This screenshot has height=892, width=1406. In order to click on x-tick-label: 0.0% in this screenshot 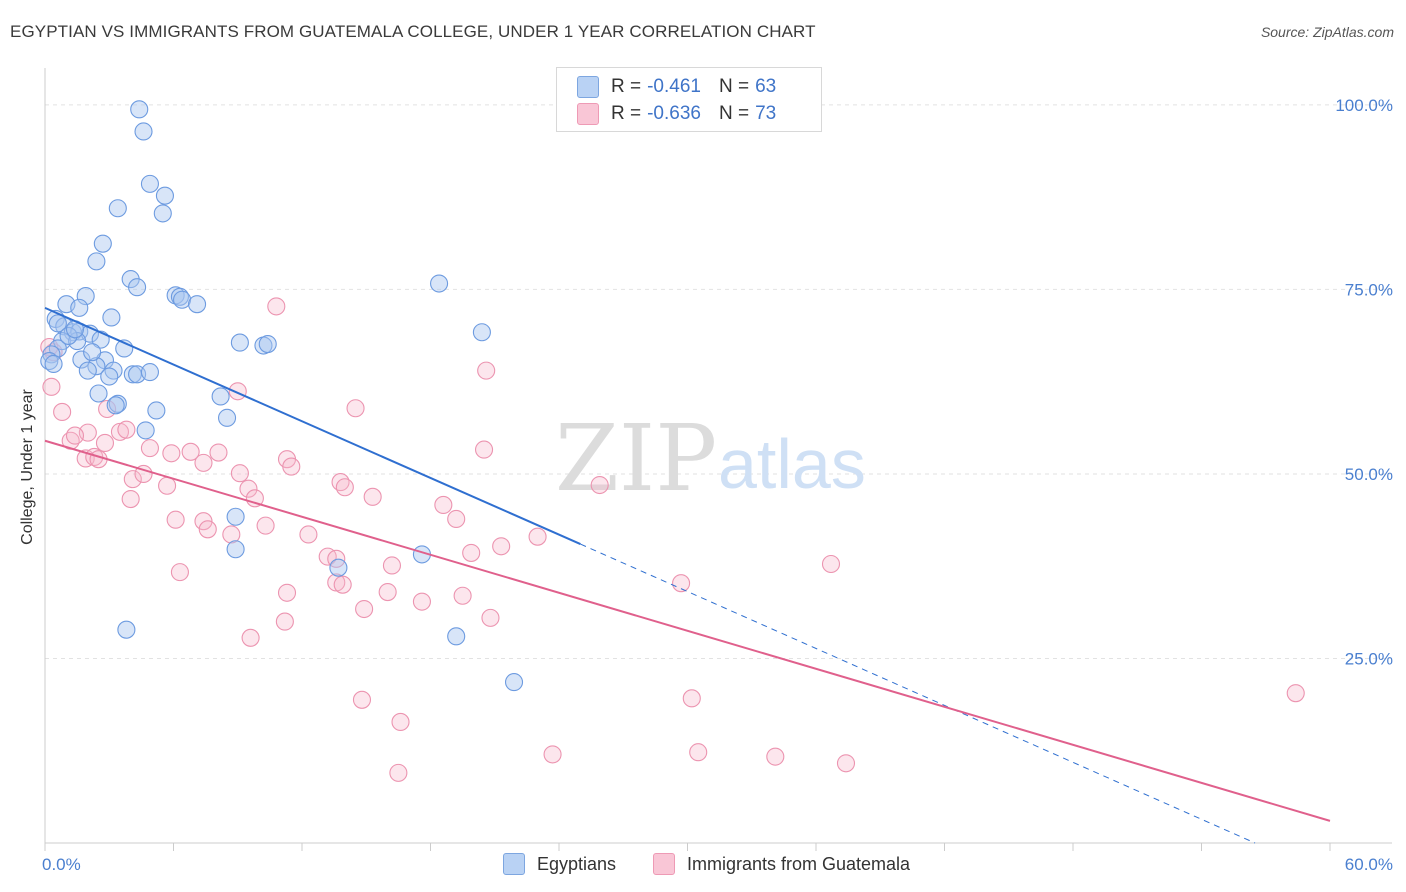, I will do `click(61, 864)`.